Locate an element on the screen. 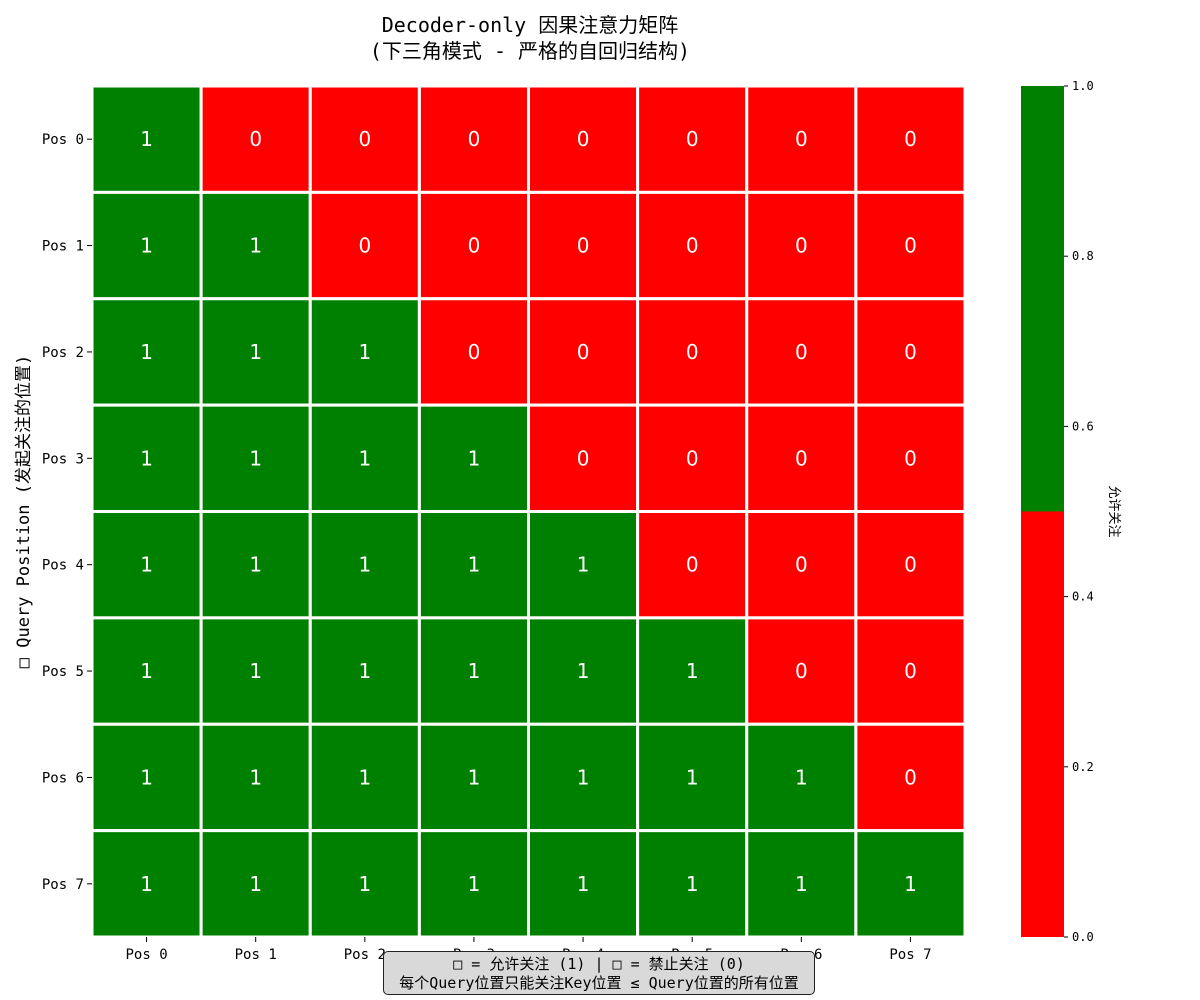 The height and width of the screenshot is (1000, 1200). heatmap-cell-r1-c5 is located at coordinates (692, 245).